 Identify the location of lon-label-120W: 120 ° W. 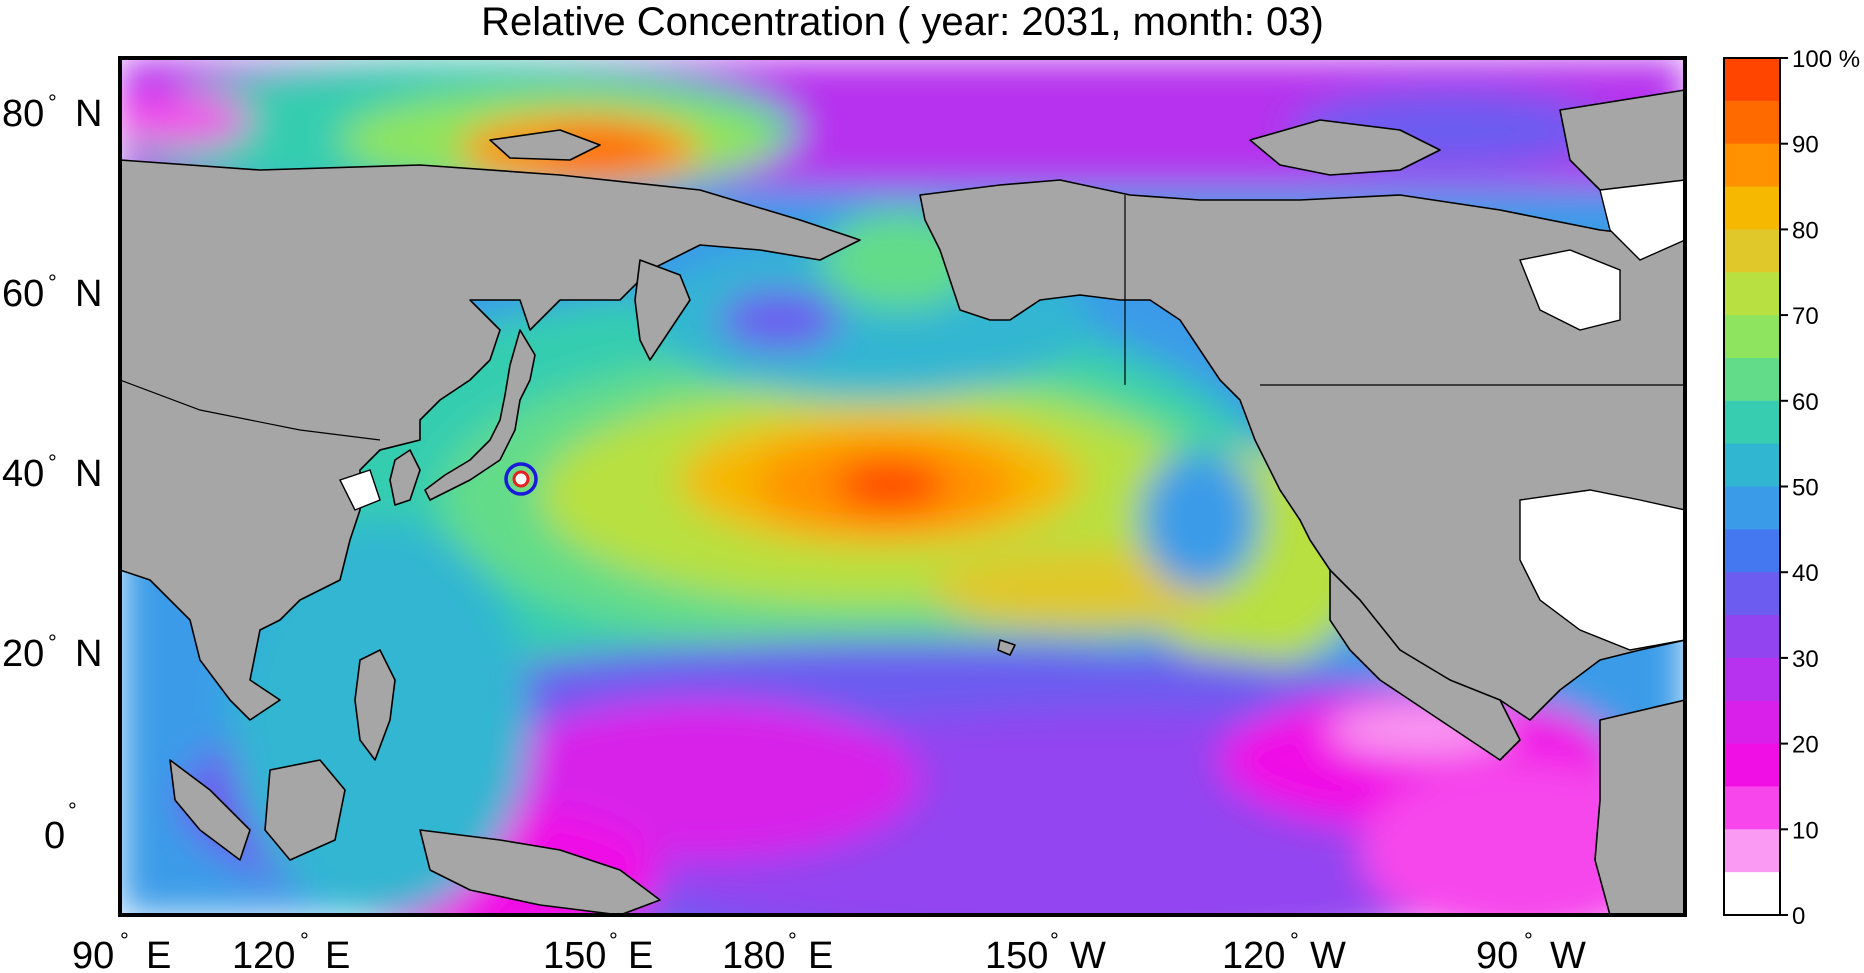
(1284, 950).